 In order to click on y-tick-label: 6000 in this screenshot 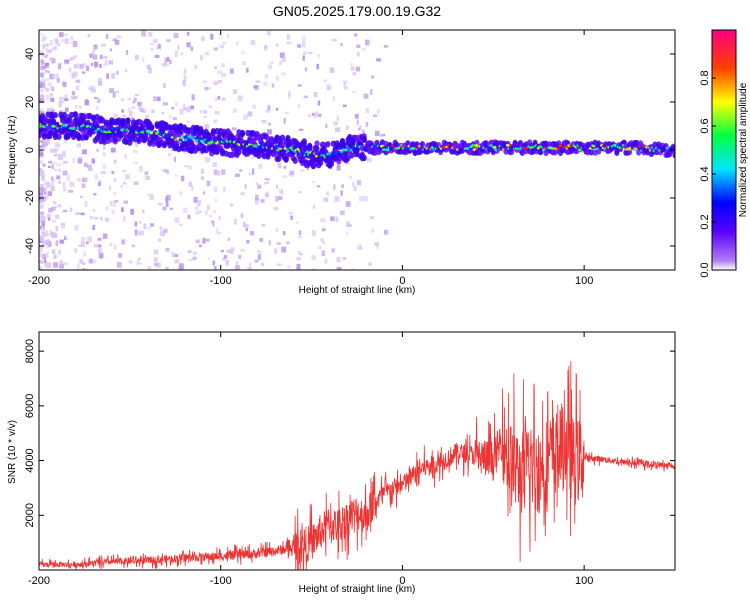, I will do `click(30, 406)`.